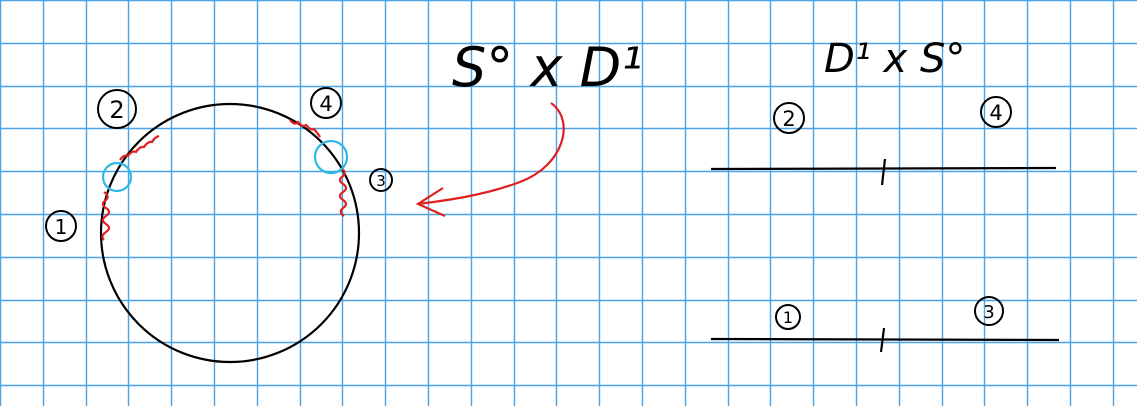 The image size is (1137, 406). I want to click on red-arrow-shaft, so click(491, 154).